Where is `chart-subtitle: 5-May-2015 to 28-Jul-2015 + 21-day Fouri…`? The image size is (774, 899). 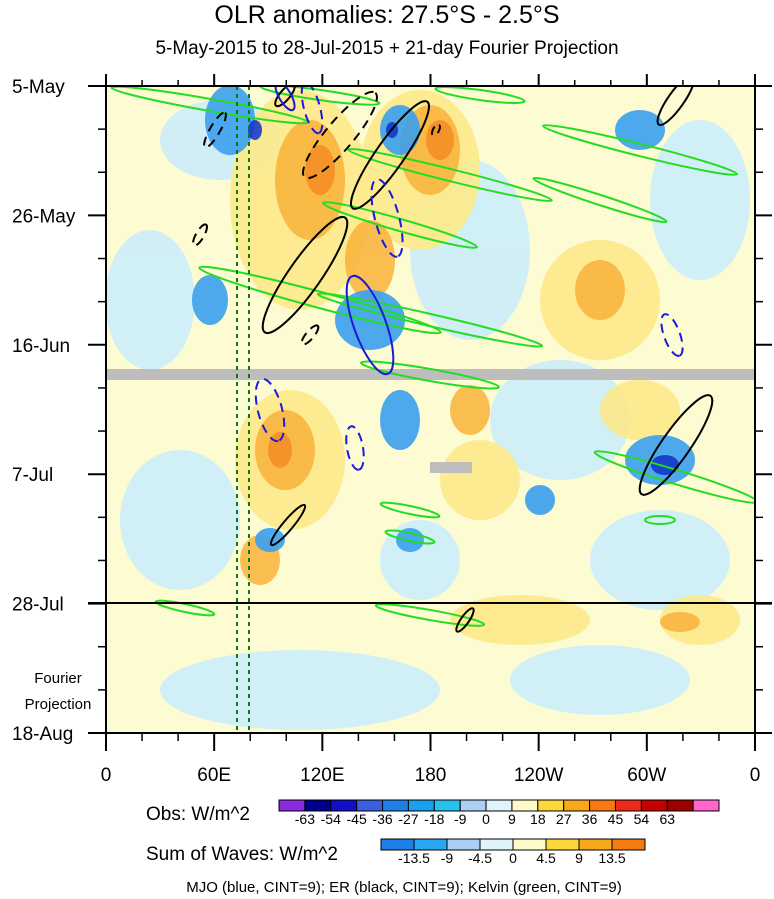 chart-subtitle: 5-May-2015 to 28-Jul-2015 + 21-day Fouri… is located at coordinates (387, 48).